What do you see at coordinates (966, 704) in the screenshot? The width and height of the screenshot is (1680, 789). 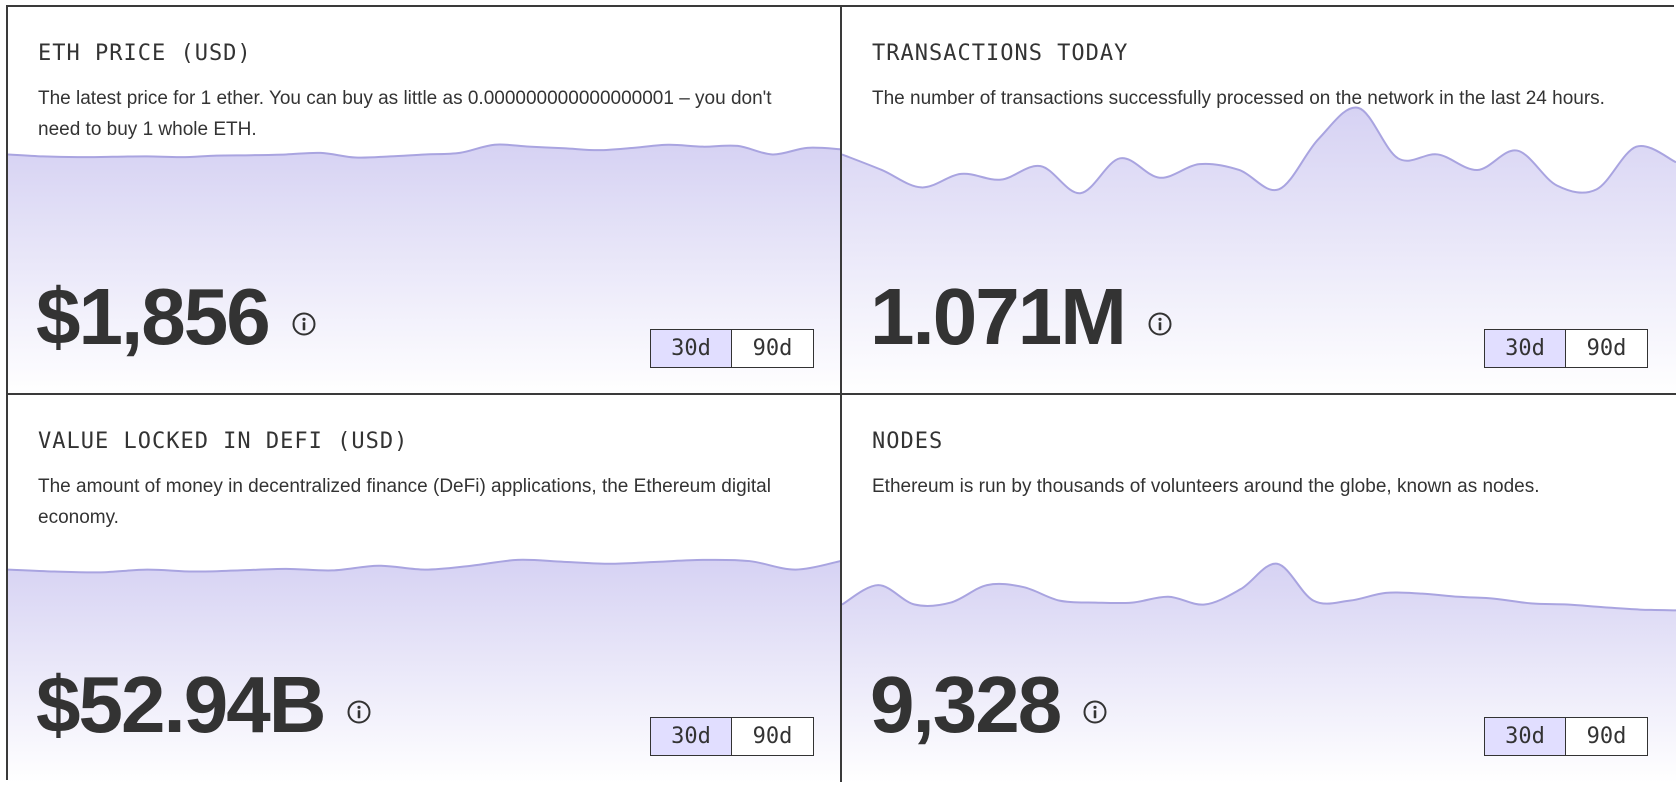 I see `stat-value: 9,328` at bounding box center [966, 704].